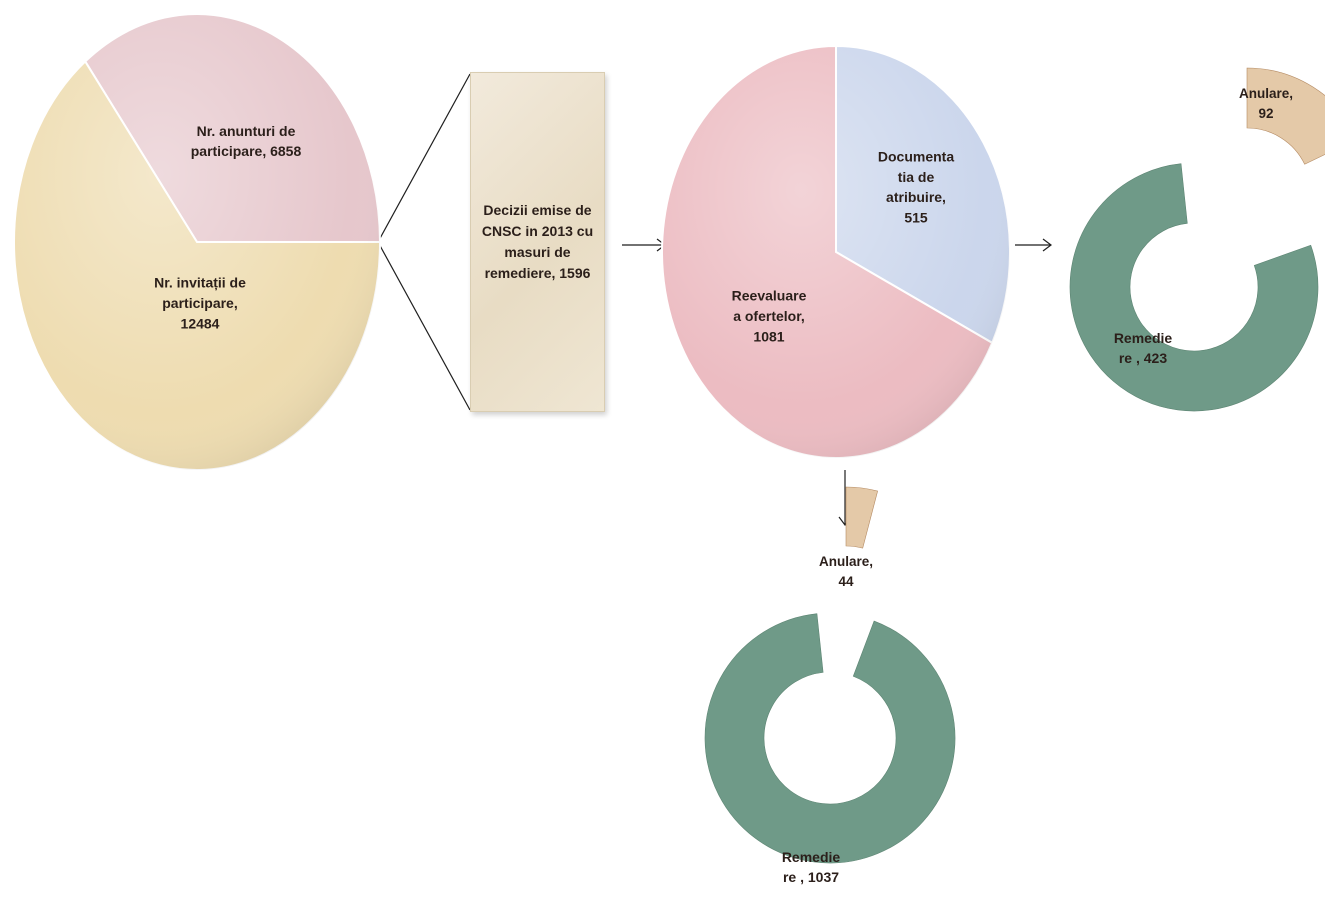 The width and height of the screenshot is (1325, 913). What do you see at coordinates (769, 316) in the screenshot?
I see `pie-label-reevaluare: Reevaluare a ofertelor, 1081` at bounding box center [769, 316].